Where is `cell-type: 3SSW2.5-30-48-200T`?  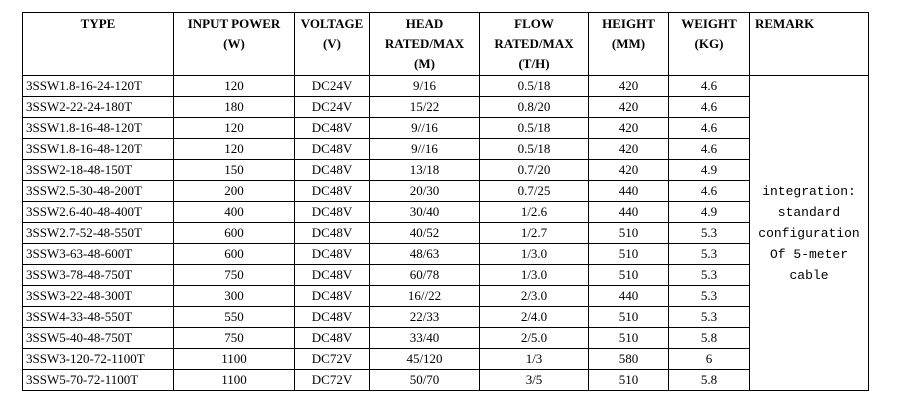
cell-type: 3SSW2.5-30-48-200T is located at coordinates (98, 191).